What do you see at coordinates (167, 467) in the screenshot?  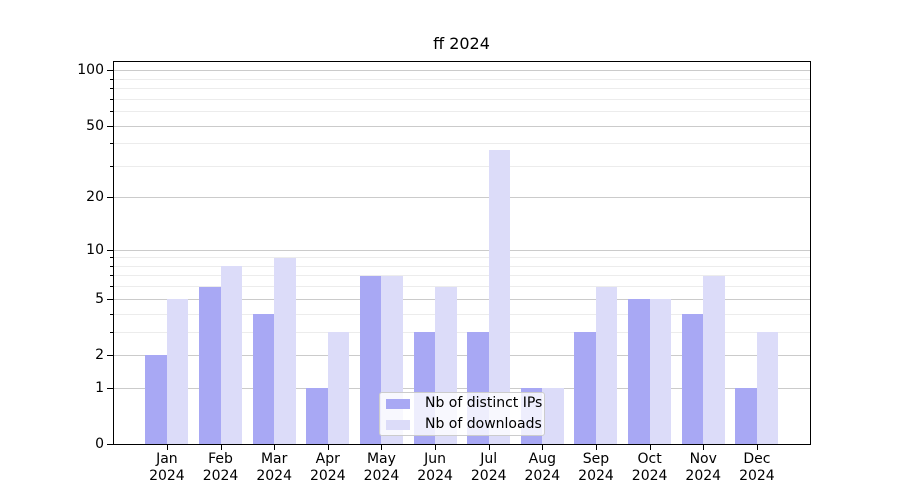 I see `x-tick-label: Jan 2024` at bounding box center [167, 467].